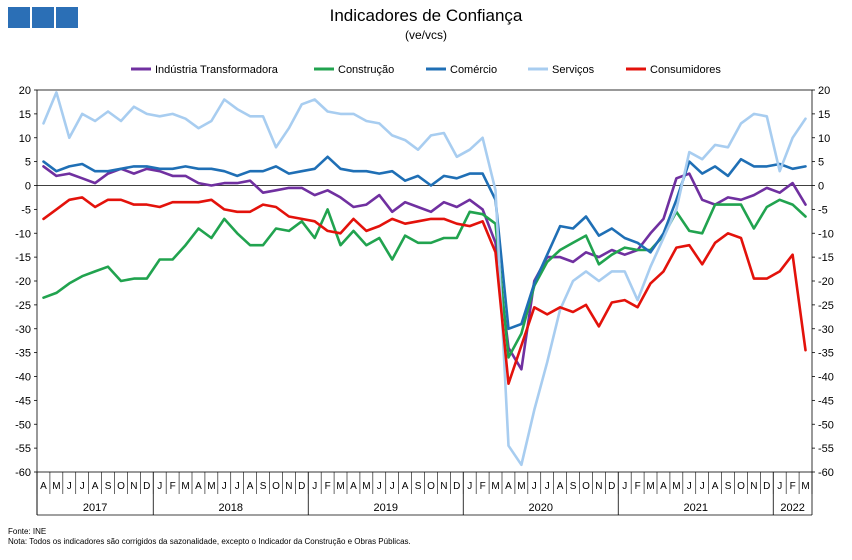 The height and width of the screenshot is (560, 852). I want to click on legend-label: Comércio, so click(473, 70).